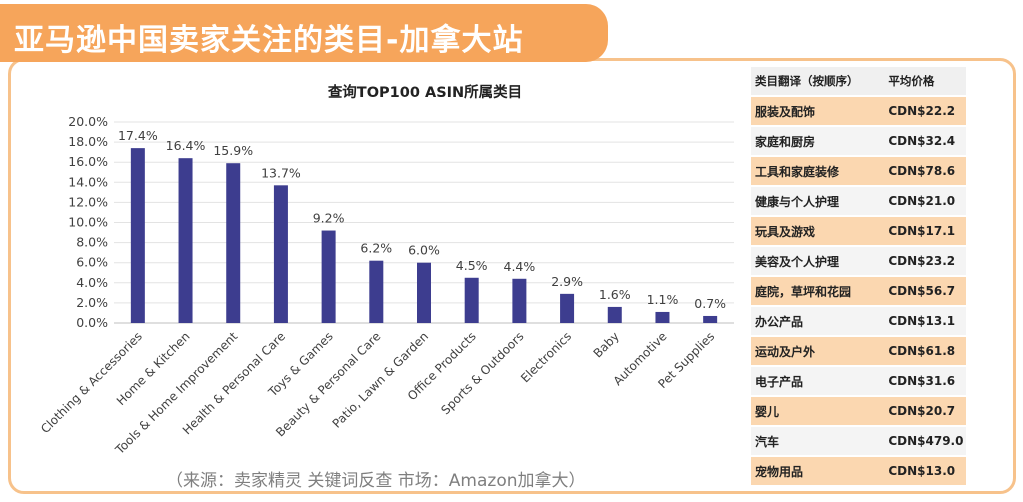 This screenshot has width=1023, height=502. I want to click on price-table-row: 运动及户外 CDN$61.8, so click(858, 351).